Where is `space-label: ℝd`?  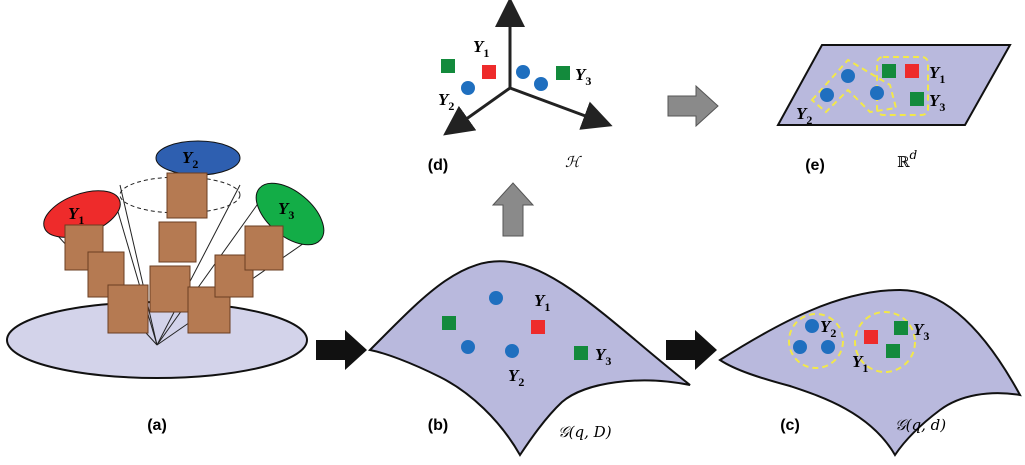 space-label: ℝd is located at coordinates (907, 159).